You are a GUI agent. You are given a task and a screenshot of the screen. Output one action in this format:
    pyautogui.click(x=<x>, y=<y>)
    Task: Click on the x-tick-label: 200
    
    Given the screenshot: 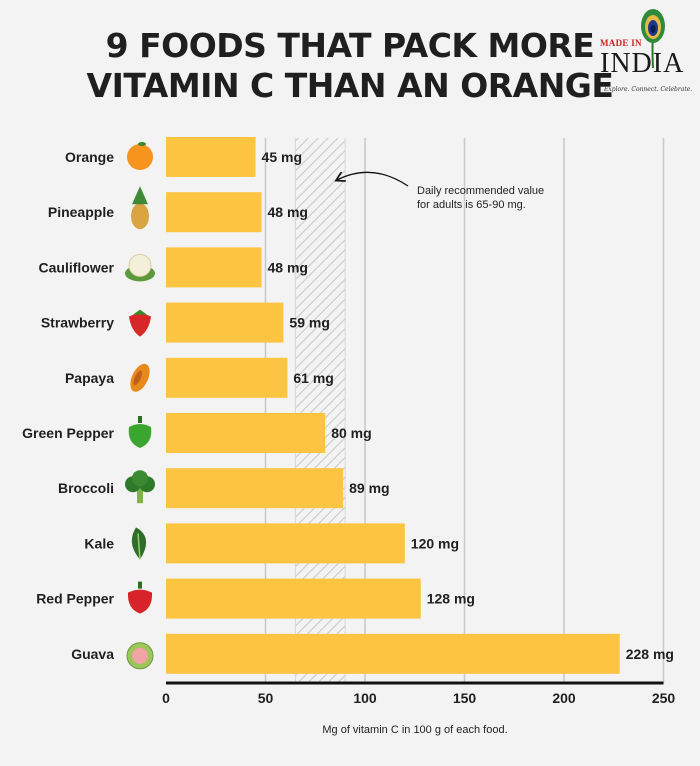 What is the action you would take?
    pyautogui.click(x=564, y=698)
    